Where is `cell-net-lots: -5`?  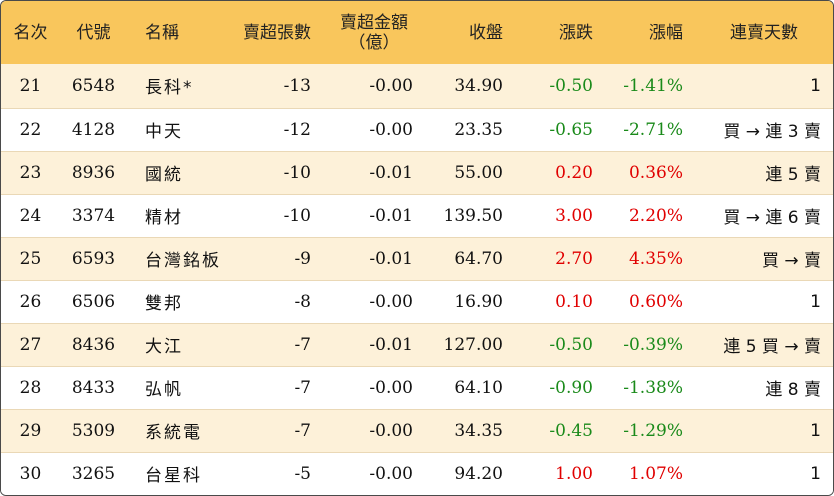
cell-net-lots: -5 is located at coordinates (273, 473).